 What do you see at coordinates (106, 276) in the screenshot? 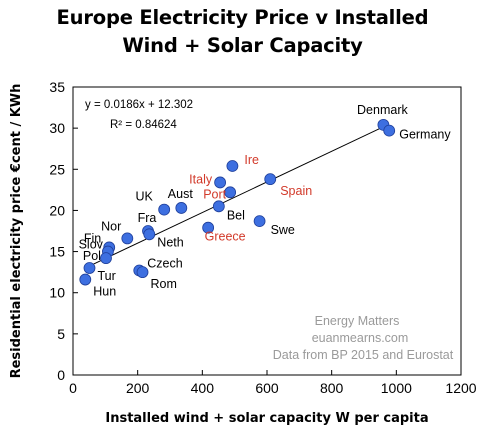
I see `label-tur: Tur` at bounding box center [106, 276].